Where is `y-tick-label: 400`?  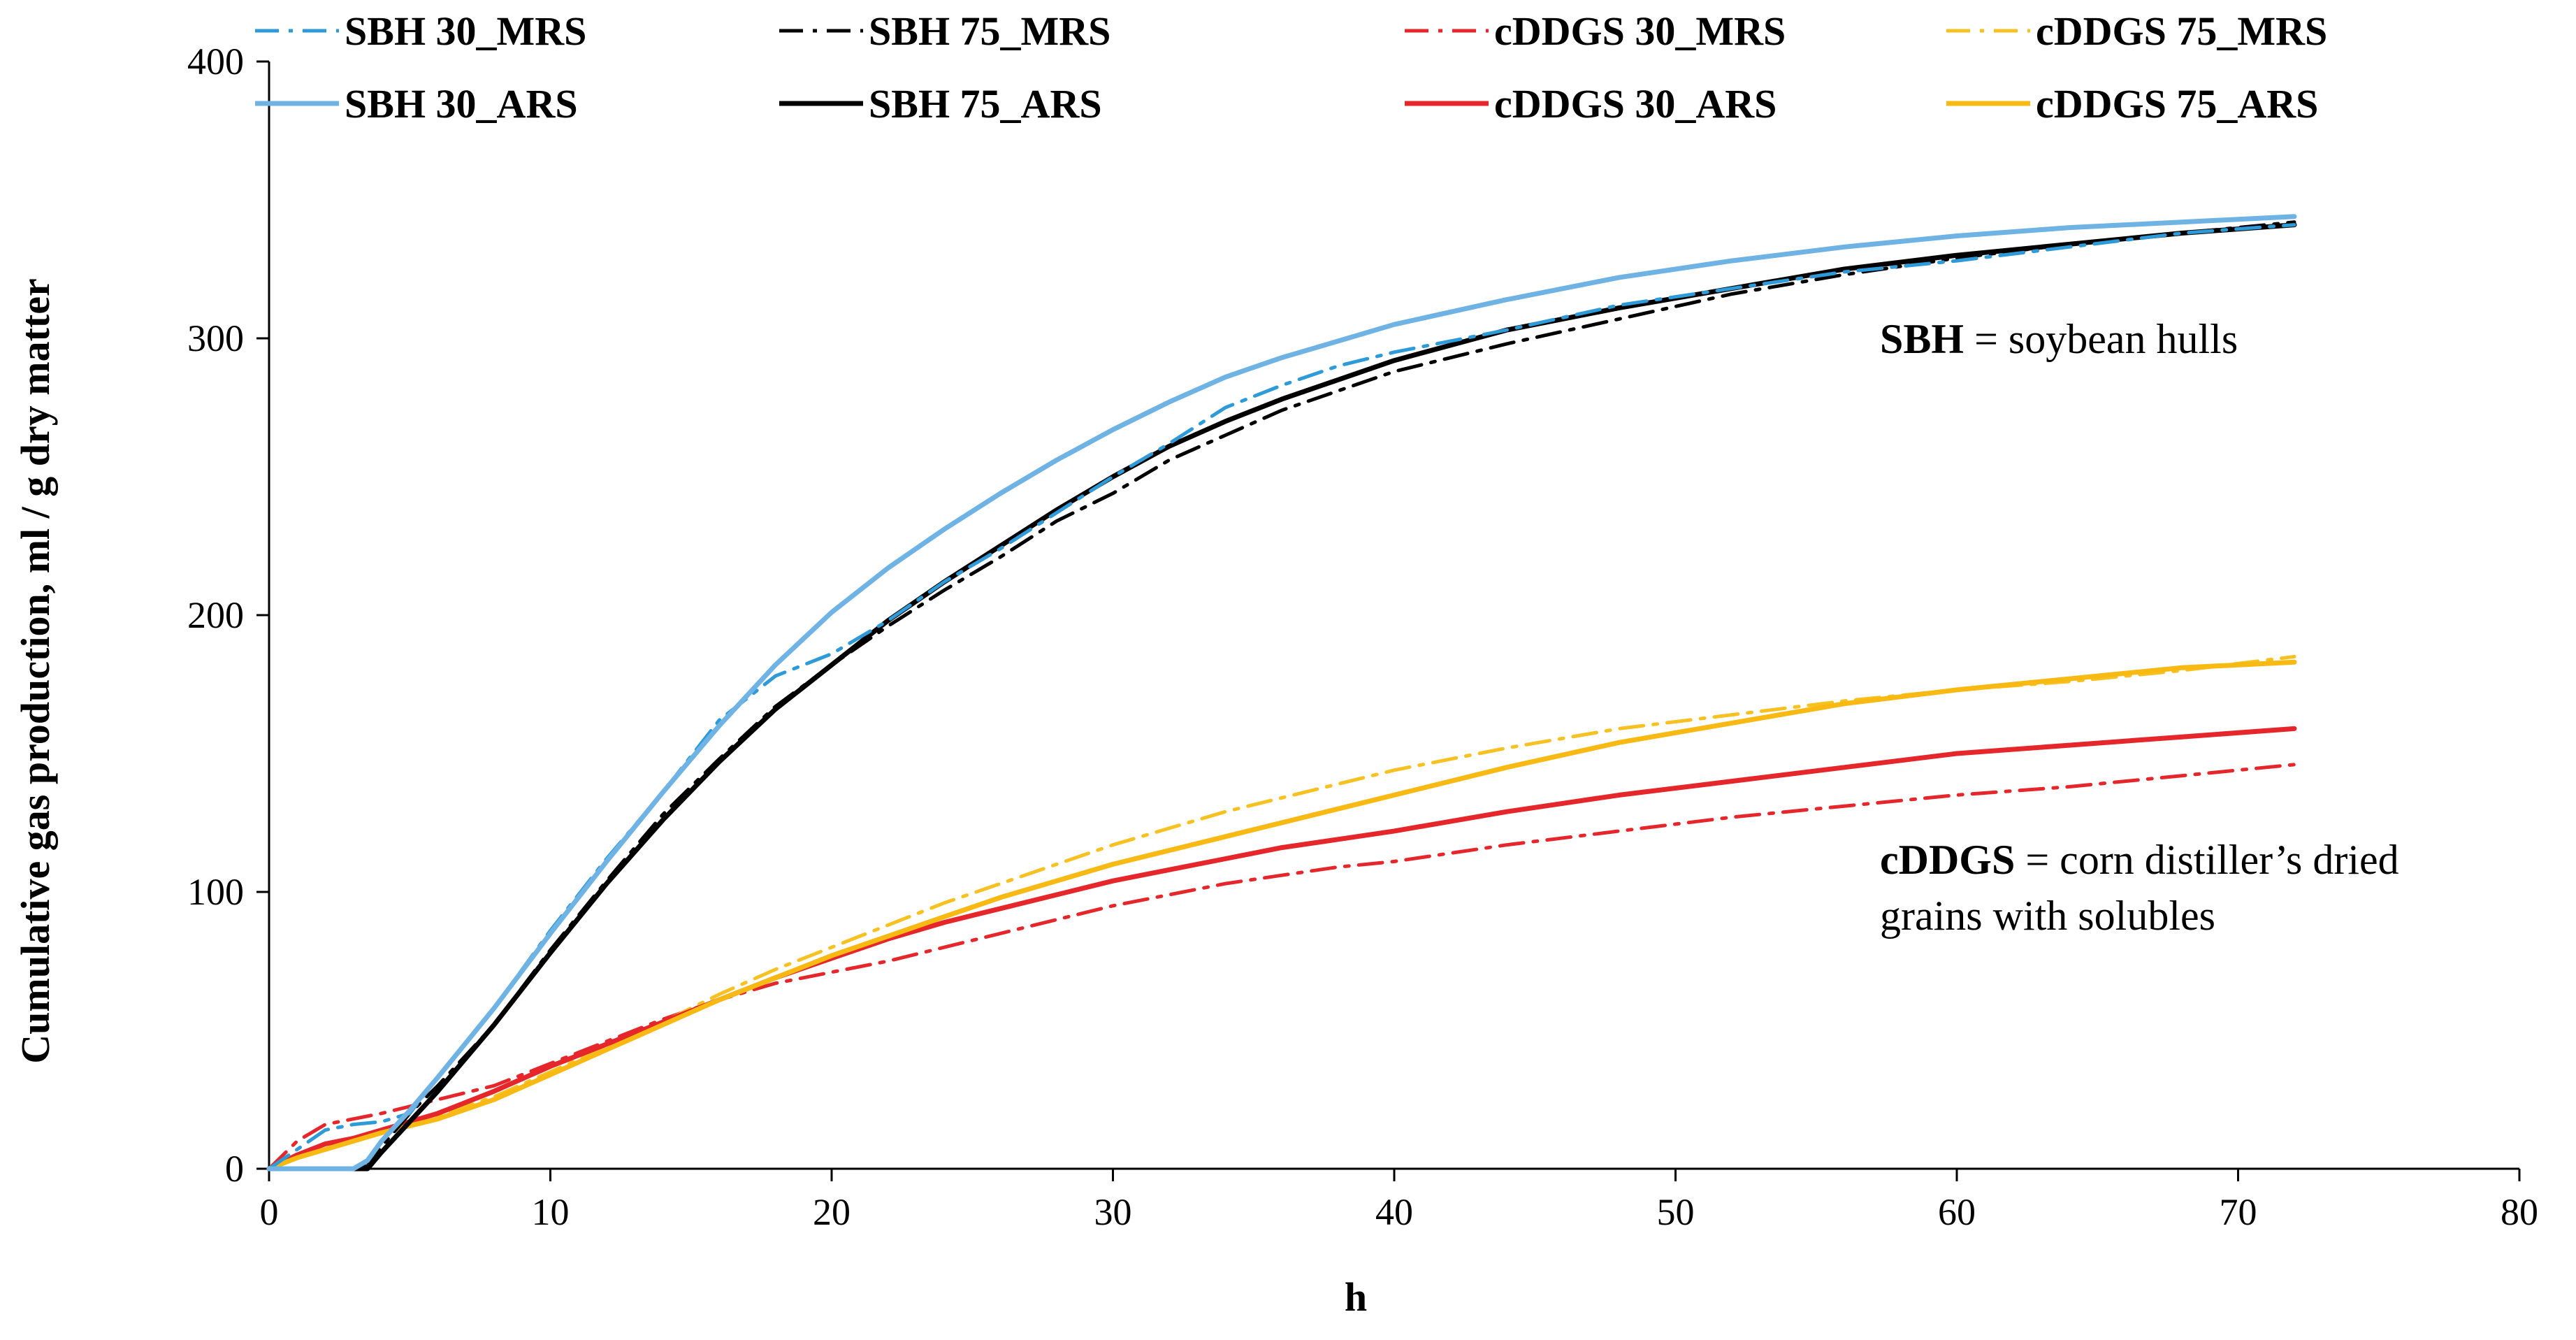
y-tick-label: 400 is located at coordinates (215, 61).